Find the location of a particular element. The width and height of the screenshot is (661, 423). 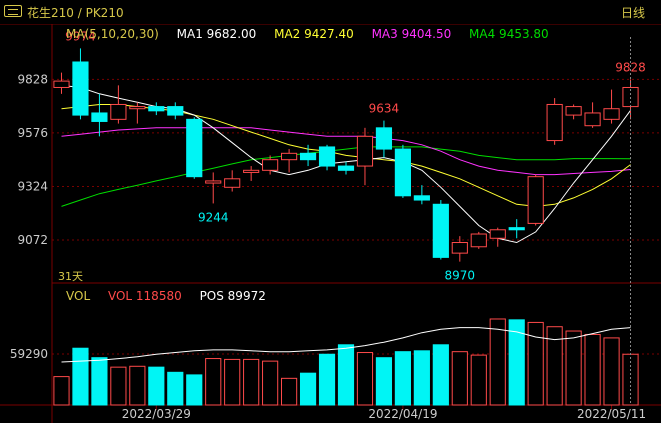

y-tick-label: 9072 is located at coordinates (32, 240).